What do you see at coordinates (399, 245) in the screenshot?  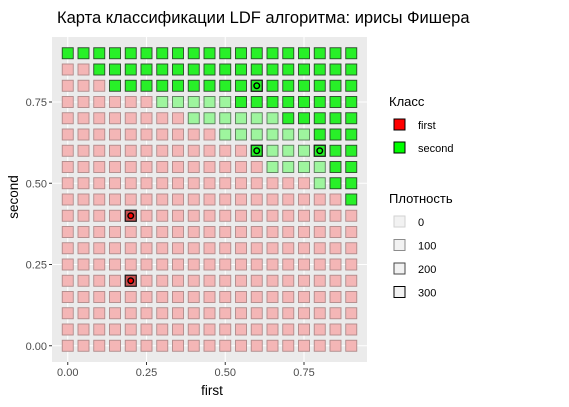 I see `density-legend-key` at bounding box center [399, 245].